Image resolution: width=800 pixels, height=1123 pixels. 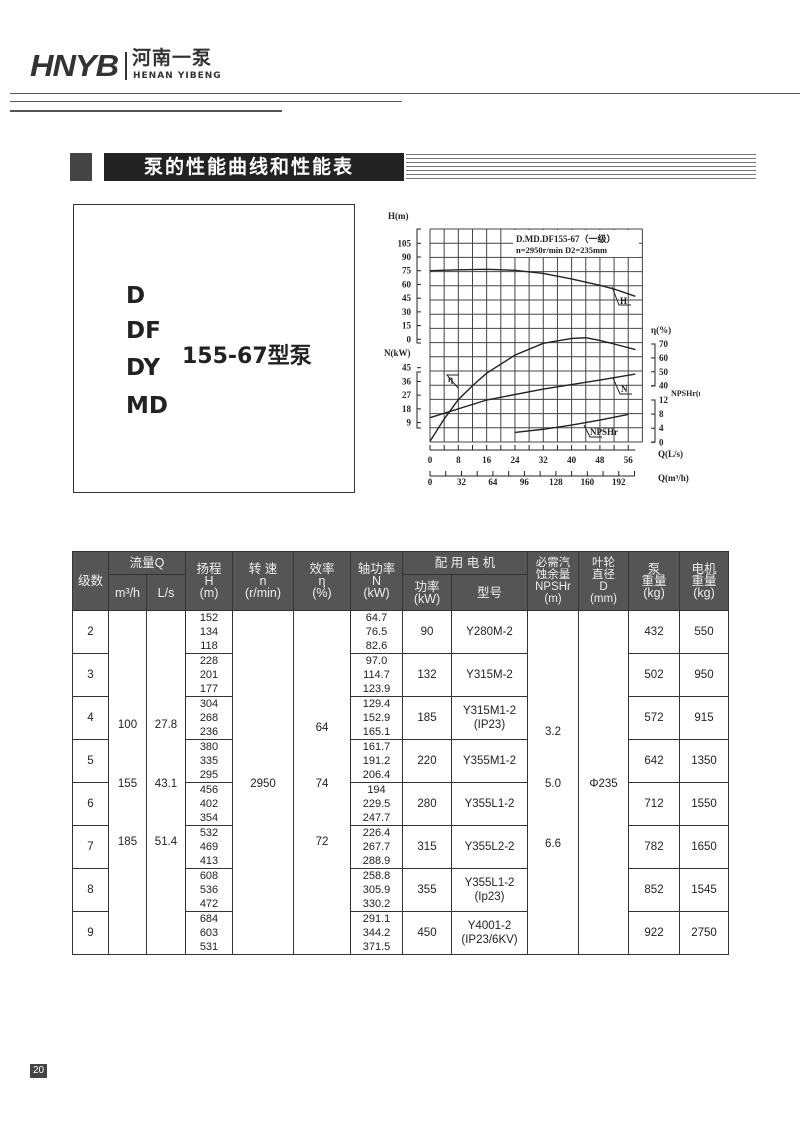 I want to click on logo-chinese: 河南一泵, so click(x=172, y=58).